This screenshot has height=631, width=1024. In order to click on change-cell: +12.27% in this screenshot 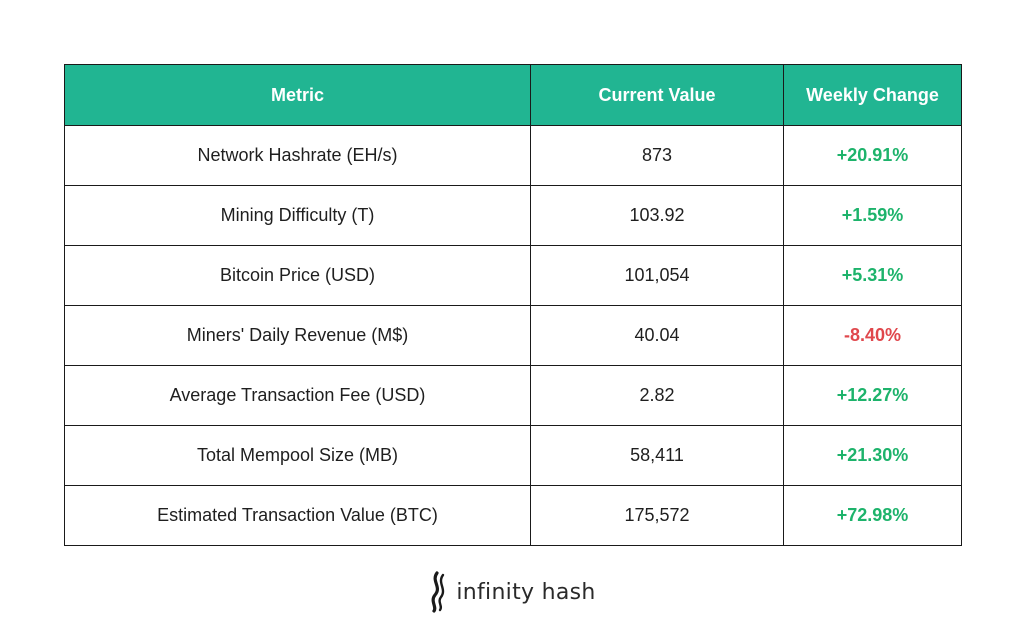, I will do `click(872, 395)`.